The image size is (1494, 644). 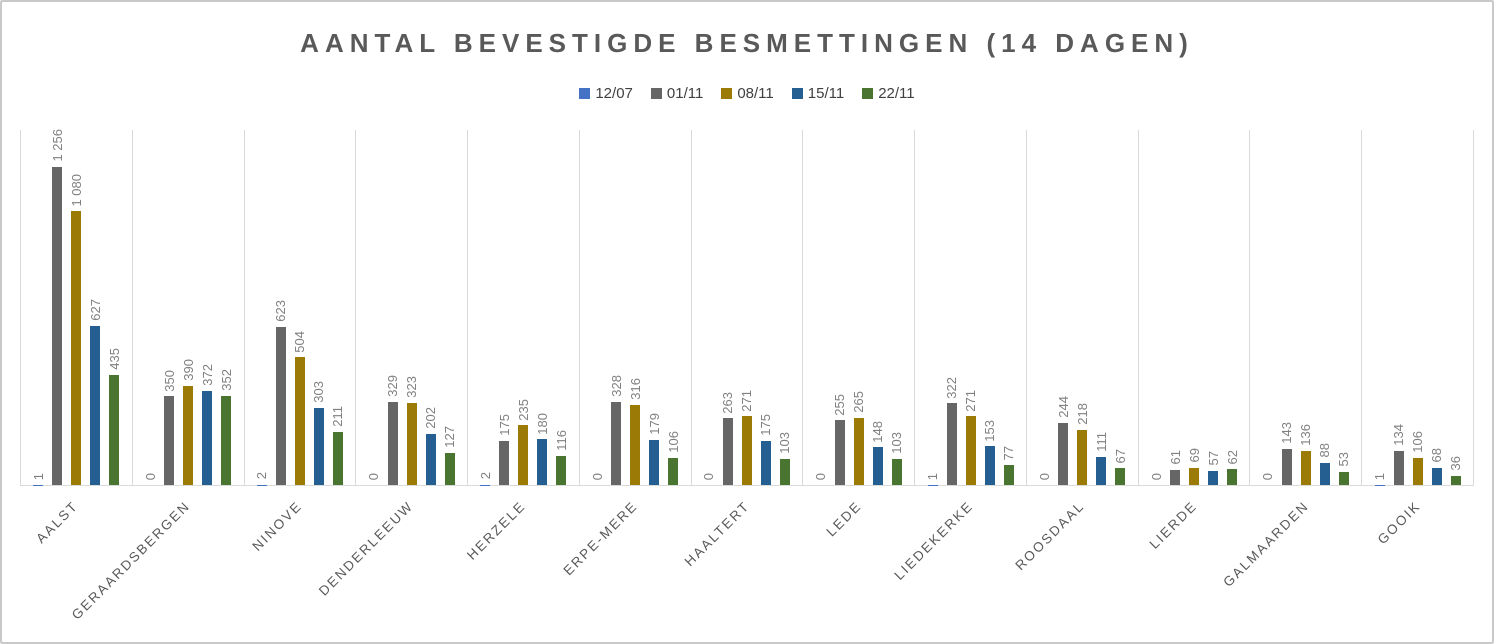 I want to click on bar-column: 77, so click(x=1008, y=307).